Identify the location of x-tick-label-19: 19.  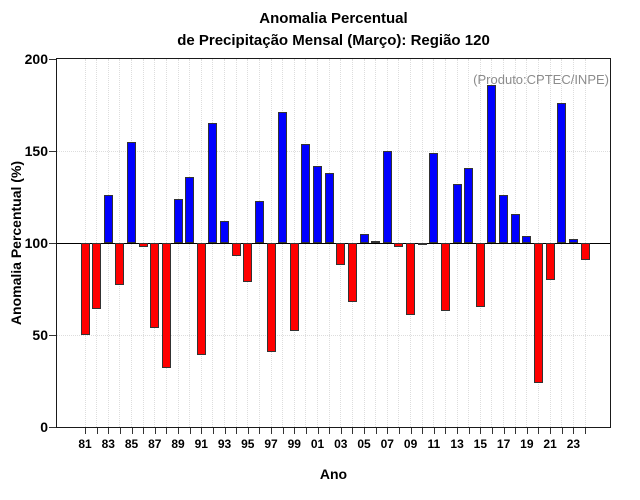
(527, 444).